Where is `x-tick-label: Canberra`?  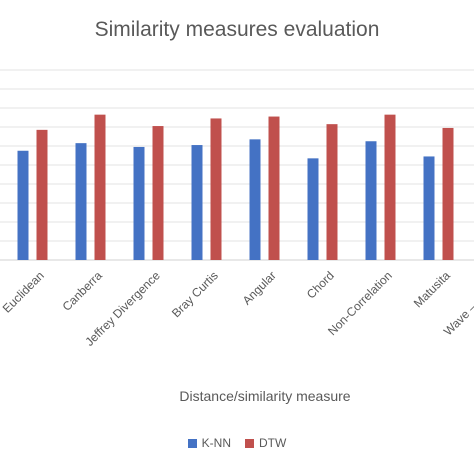
x-tick-label: Canberra is located at coordinates (83, 291).